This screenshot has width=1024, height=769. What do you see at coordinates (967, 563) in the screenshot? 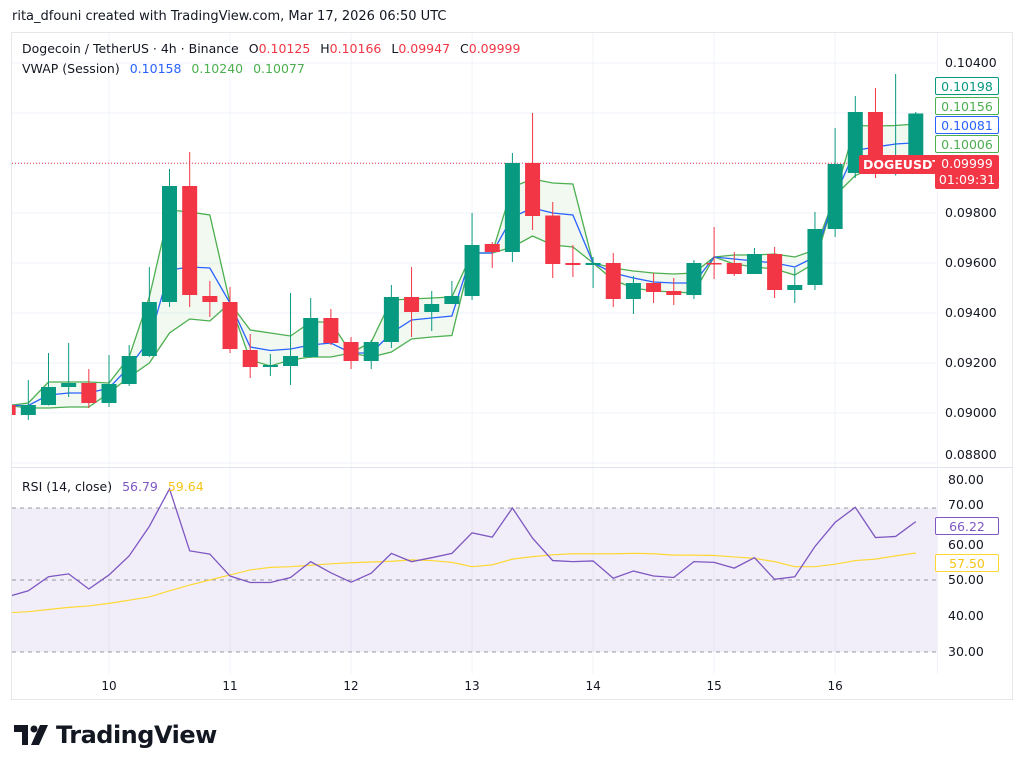
I see `rsi-ma-badge: 57.50` at bounding box center [967, 563].